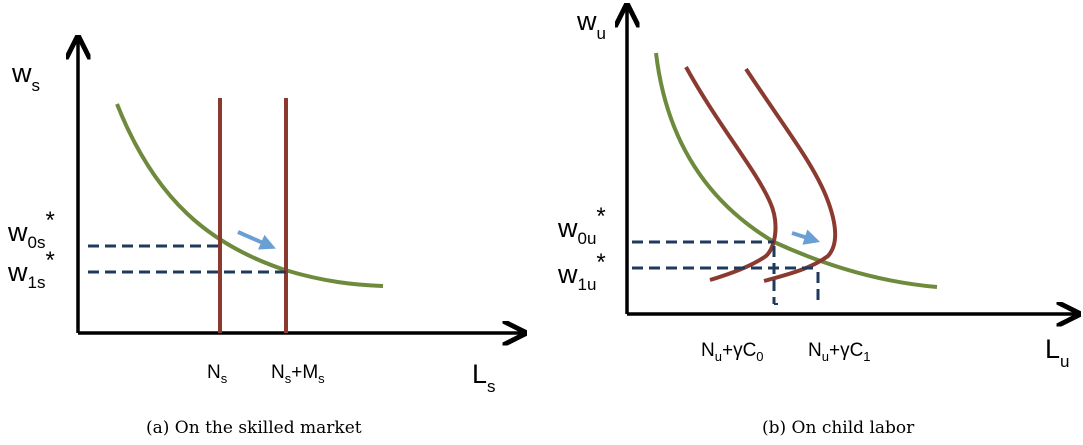  Describe the element at coordinates (31, 269) in the screenshot. I see `panel-a-wage-low-label: w1s*` at that location.